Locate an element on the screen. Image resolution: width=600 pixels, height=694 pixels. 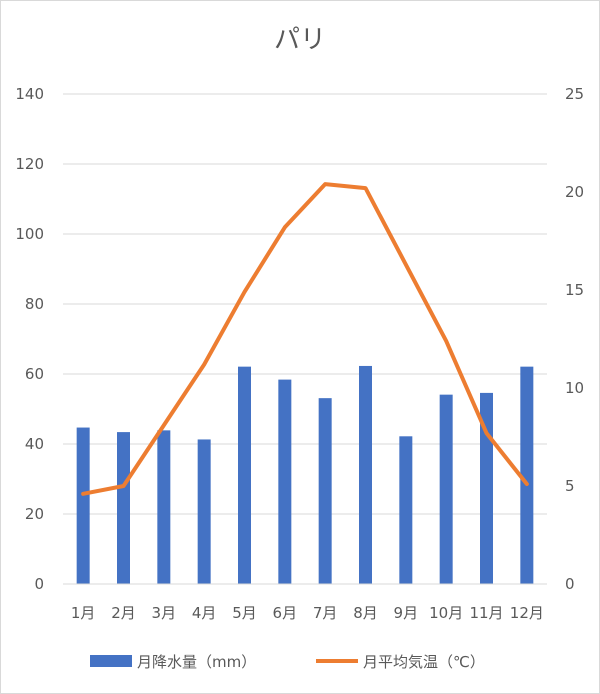
x-axis-tick-label: 7月 is located at coordinates (325, 613).